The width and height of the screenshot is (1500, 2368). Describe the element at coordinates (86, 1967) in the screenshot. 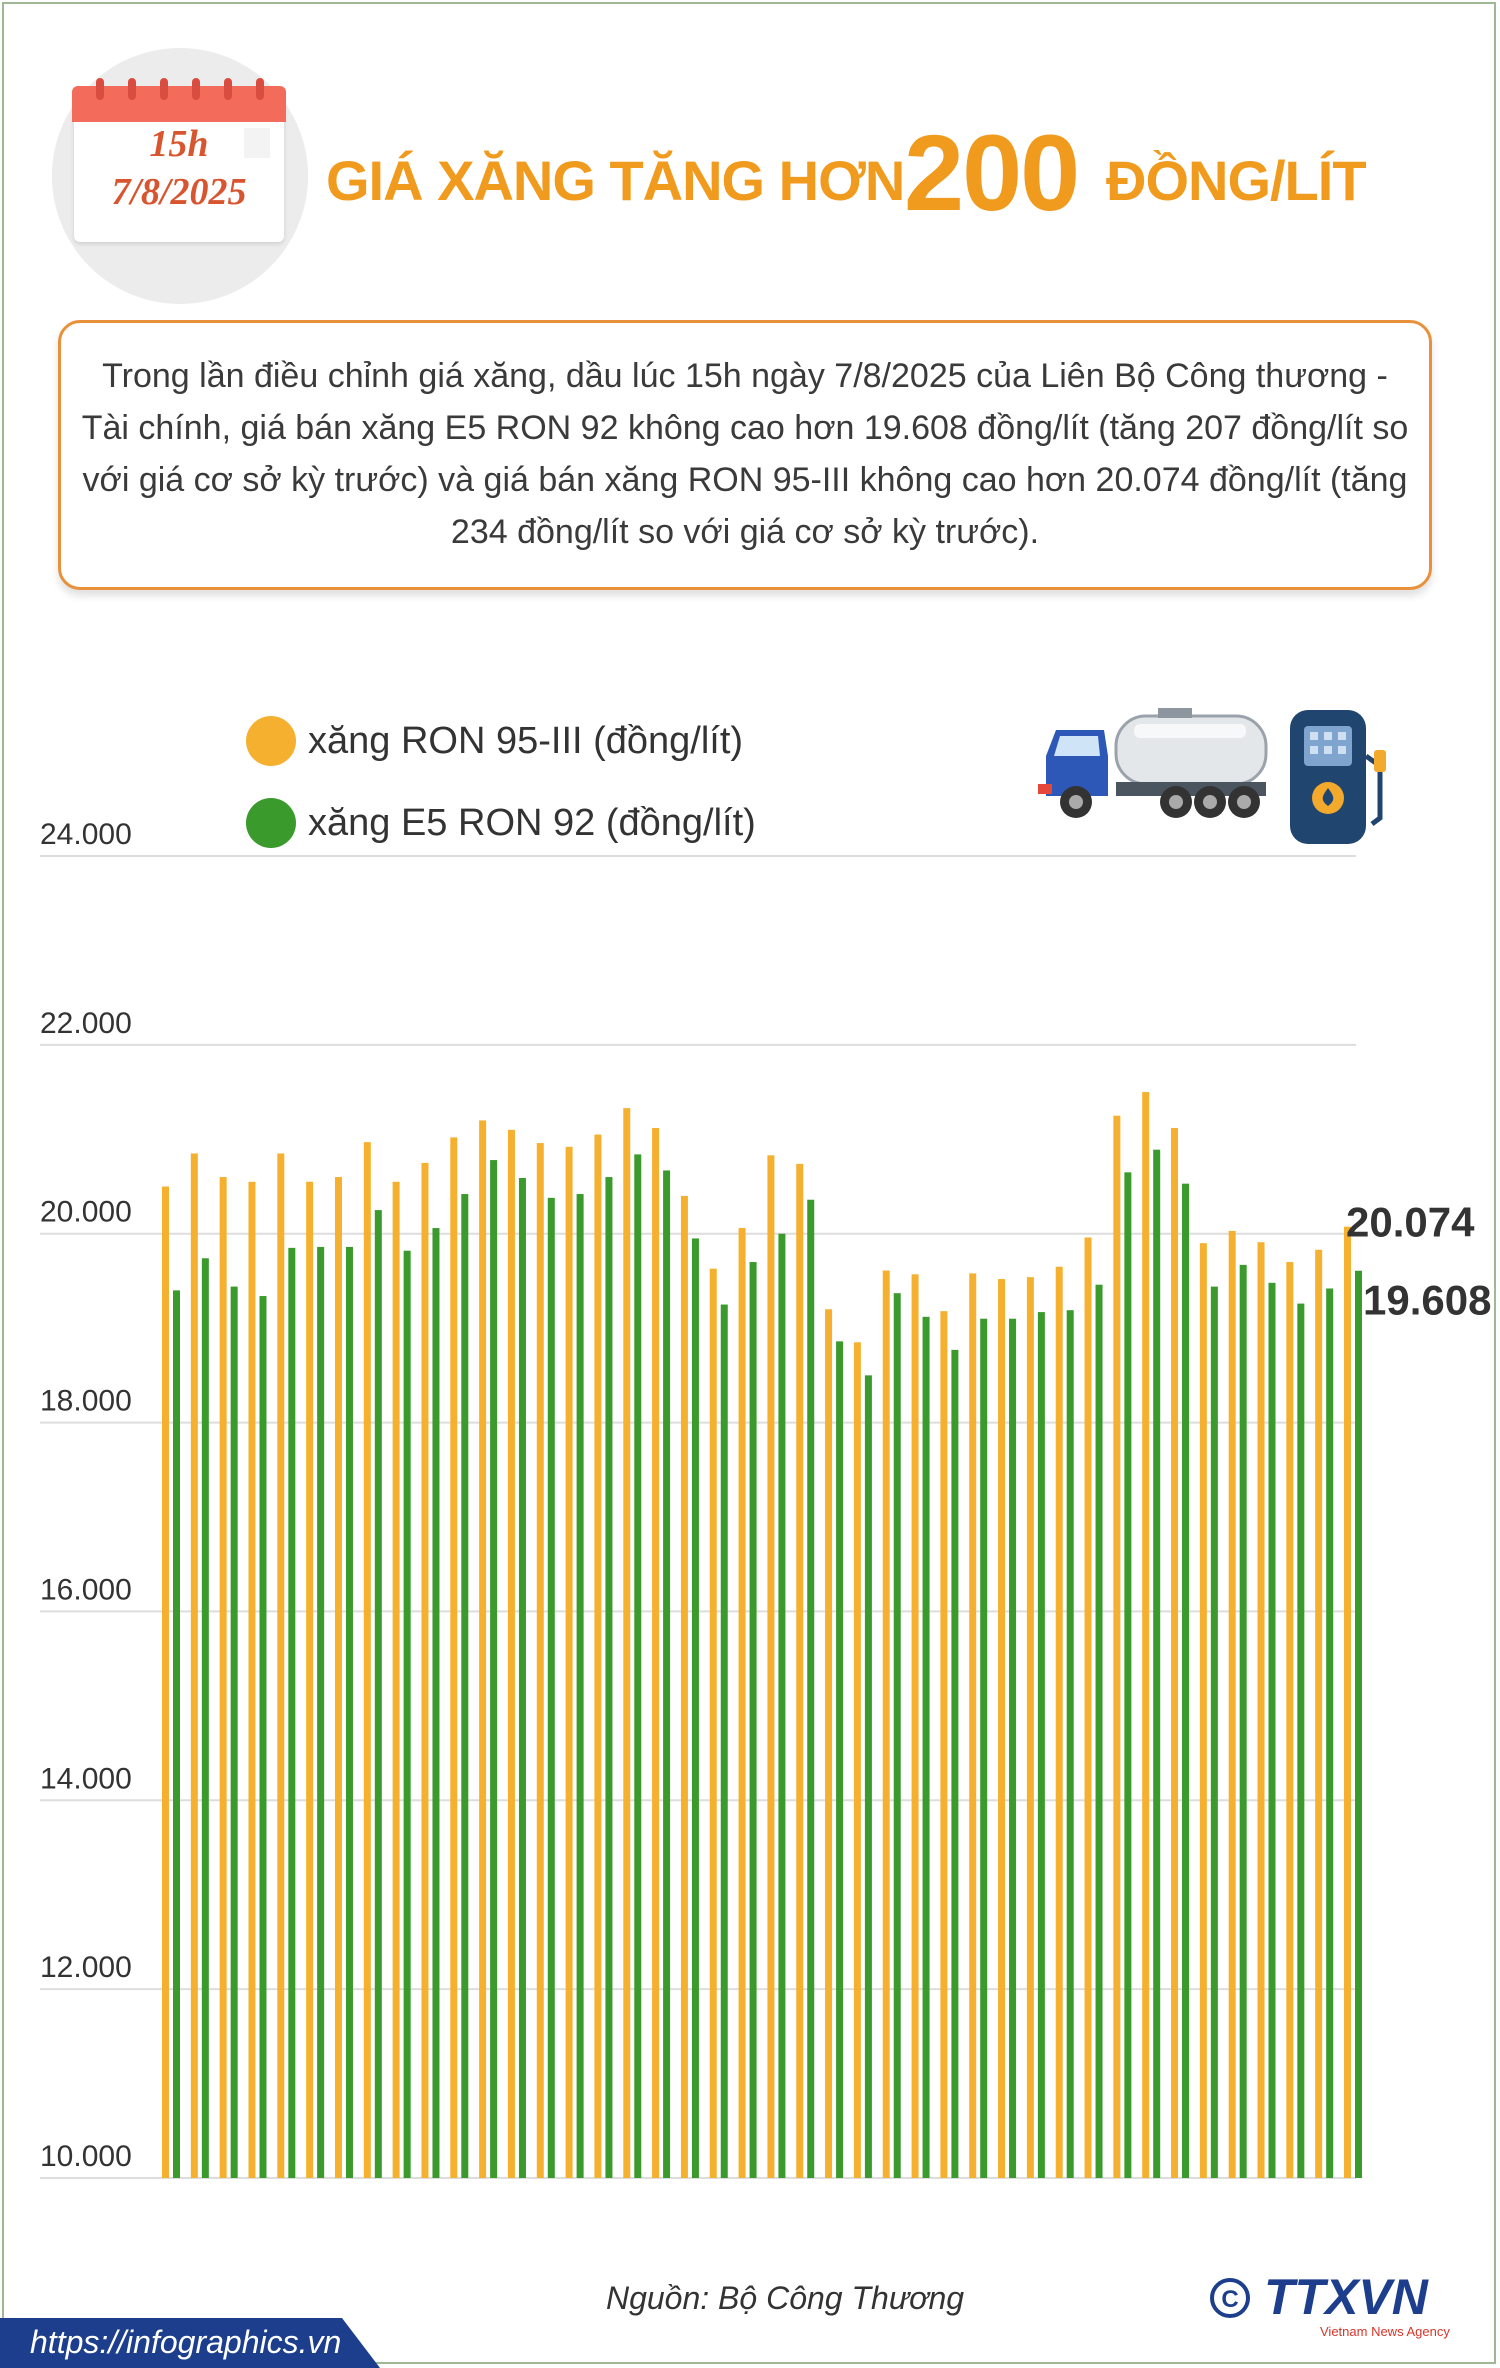

I see `y-tick-label: 12.000` at that location.